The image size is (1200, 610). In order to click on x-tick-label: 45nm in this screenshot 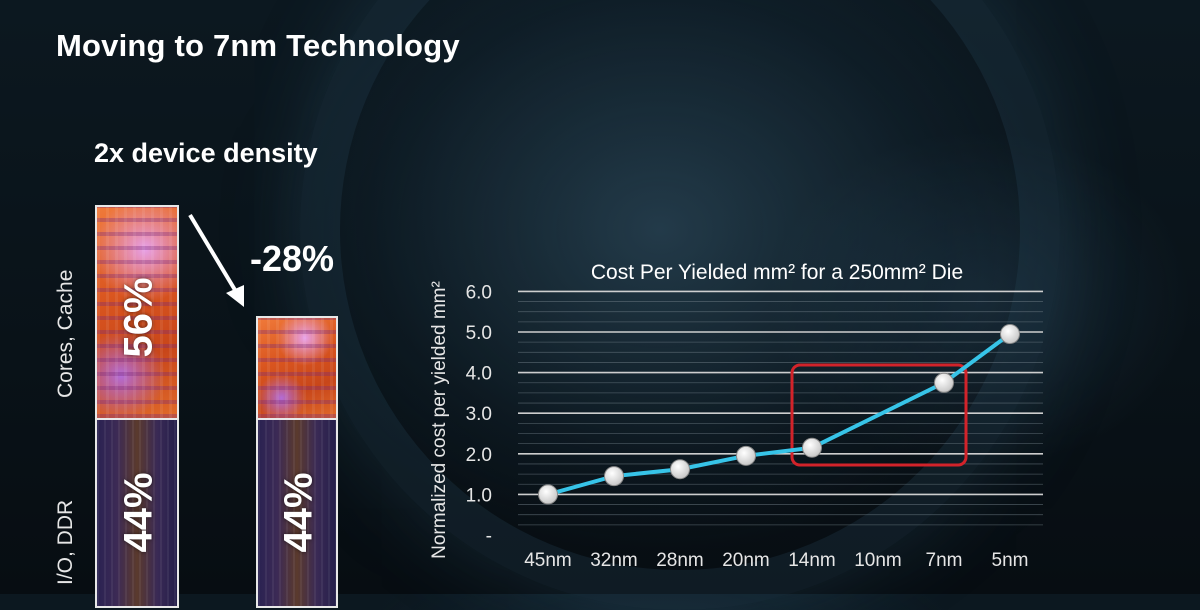, I will do `click(548, 560)`.